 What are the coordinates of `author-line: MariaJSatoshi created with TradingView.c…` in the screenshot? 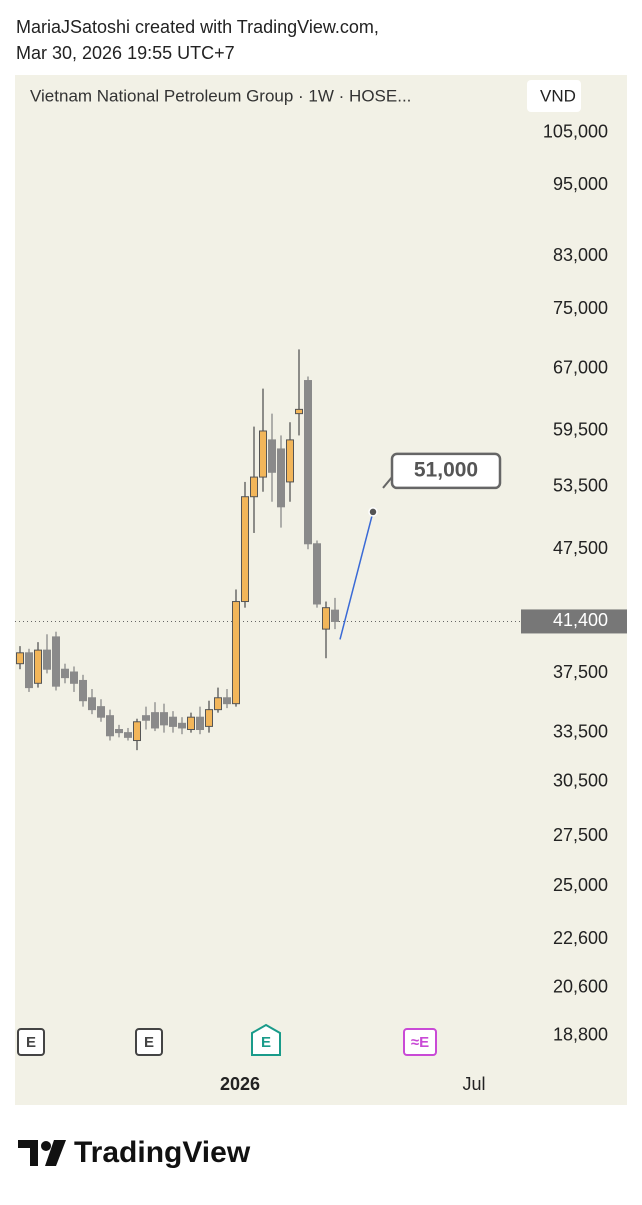 It's located at (197, 27).